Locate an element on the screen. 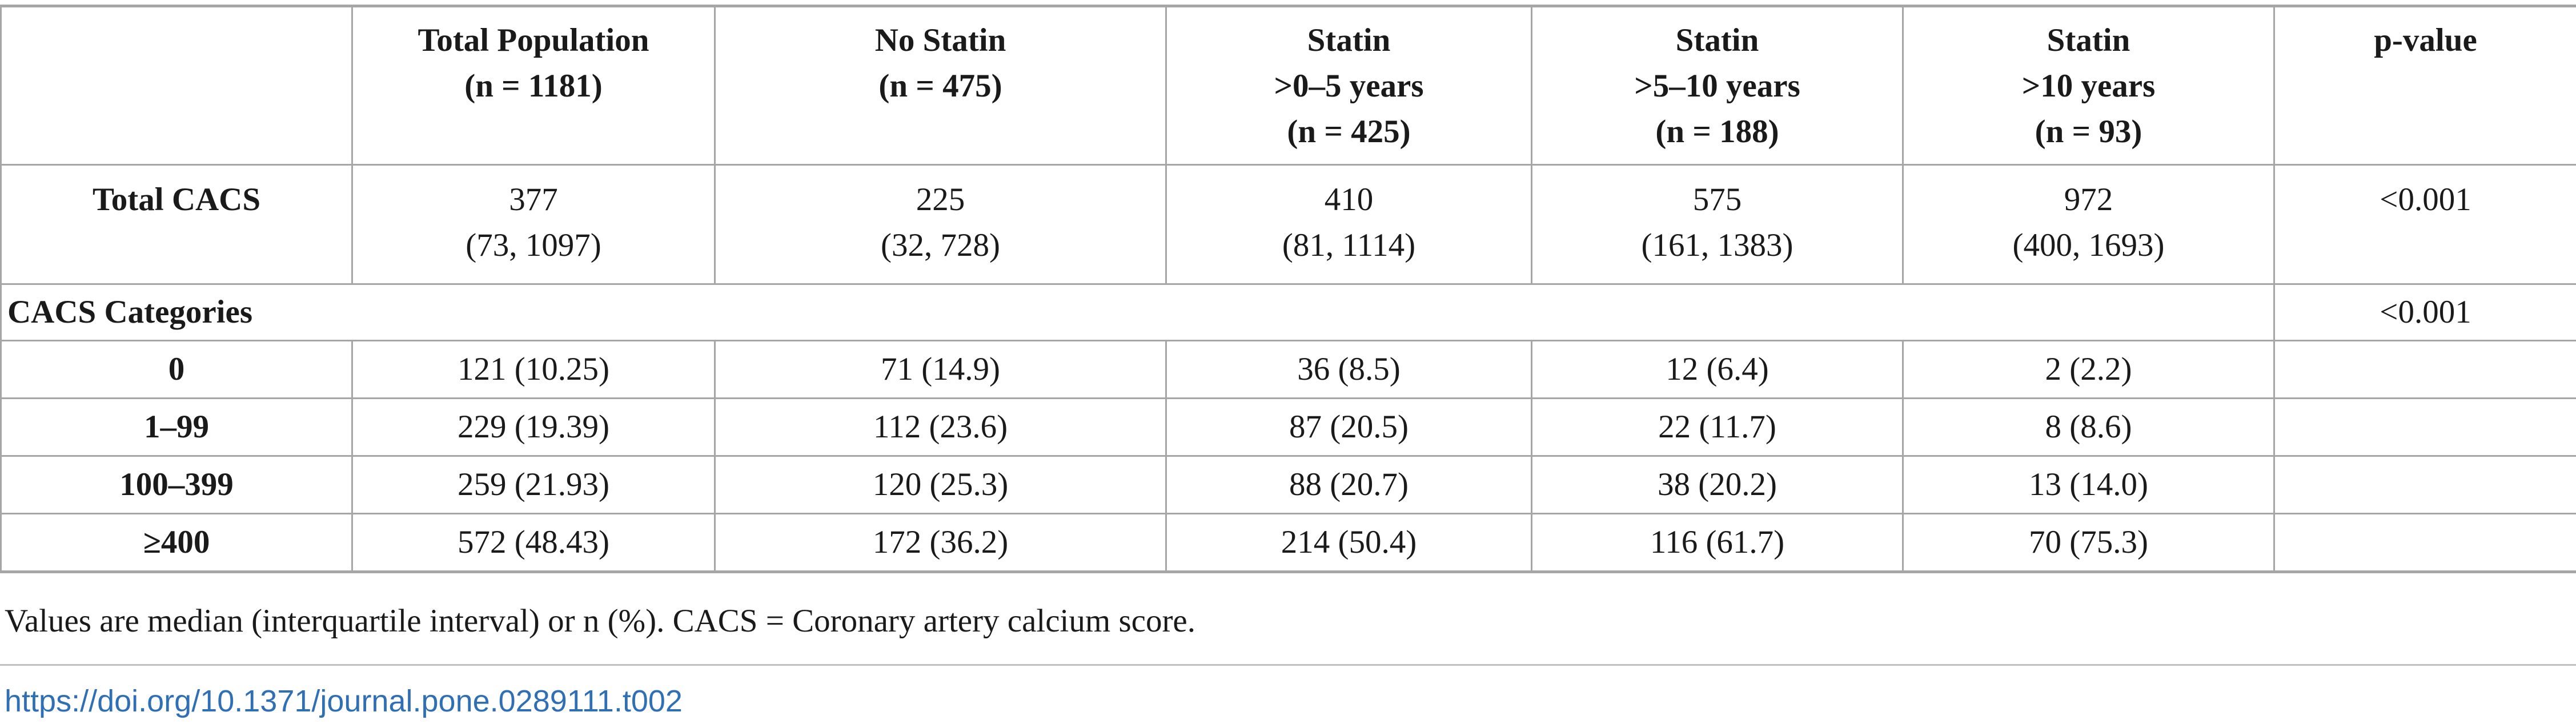 The height and width of the screenshot is (728, 2576). column-header-line: >0–5 years is located at coordinates (1349, 86).